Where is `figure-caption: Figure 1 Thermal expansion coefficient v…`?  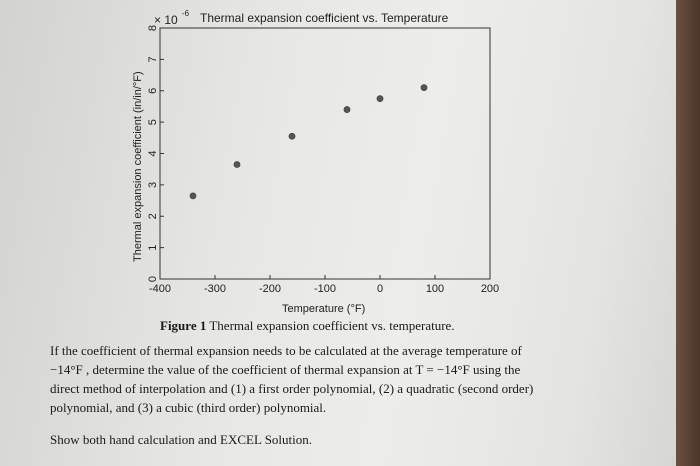
figure-caption: Figure 1 Thermal expansion coefficient v… is located at coordinates (307, 326).